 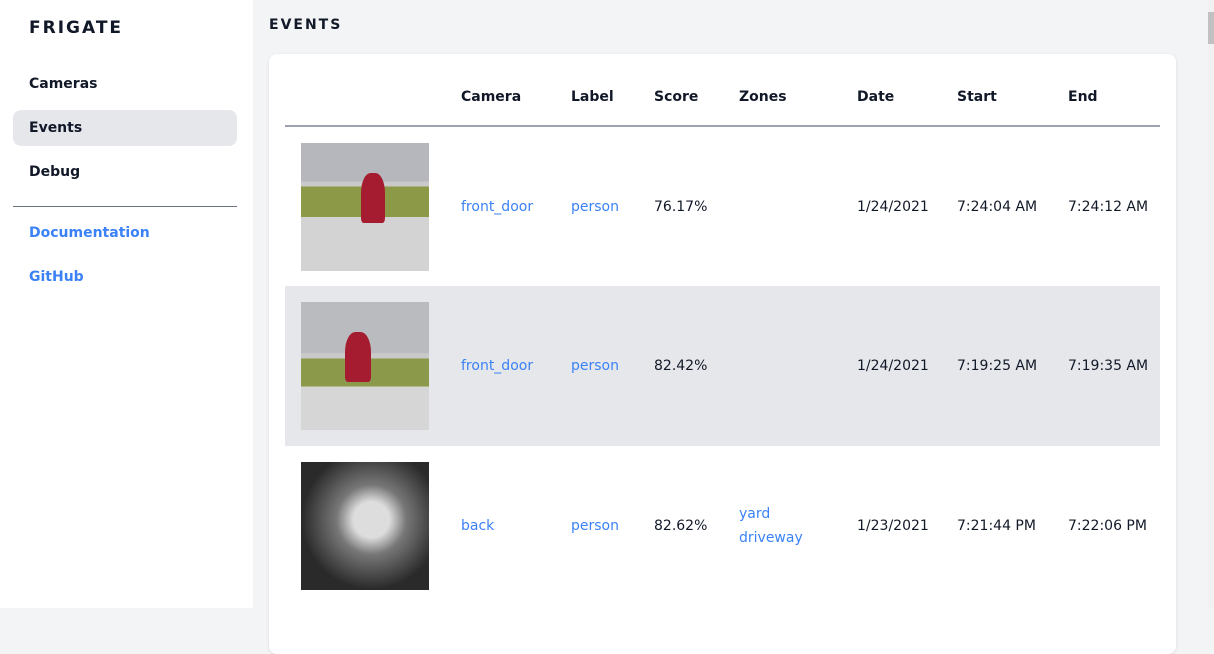 What do you see at coordinates (997, 206) in the screenshot?
I see `start-time: 7:24:04 AM` at bounding box center [997, 206].